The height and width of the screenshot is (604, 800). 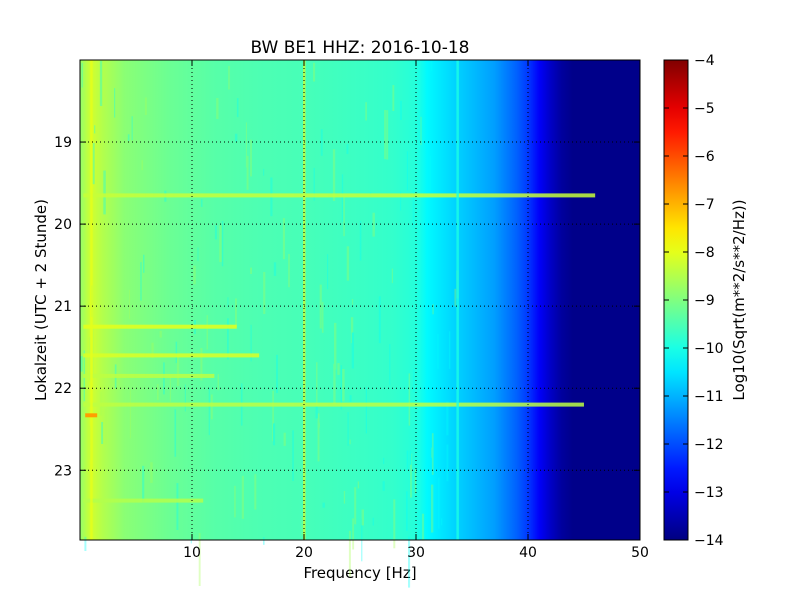 What do you see at coordinates (416, 553) in the screenshot?
I see `x-tick-label: 30` at bounding box center [416, 553].